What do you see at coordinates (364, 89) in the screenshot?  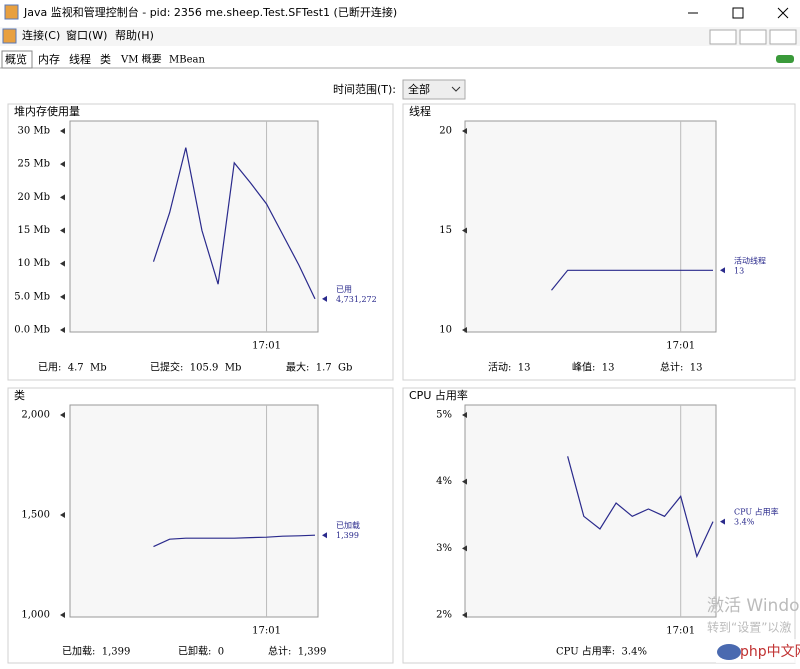 I see `time-range-label: 时间范围(T):` at bounding box center [364, 89].